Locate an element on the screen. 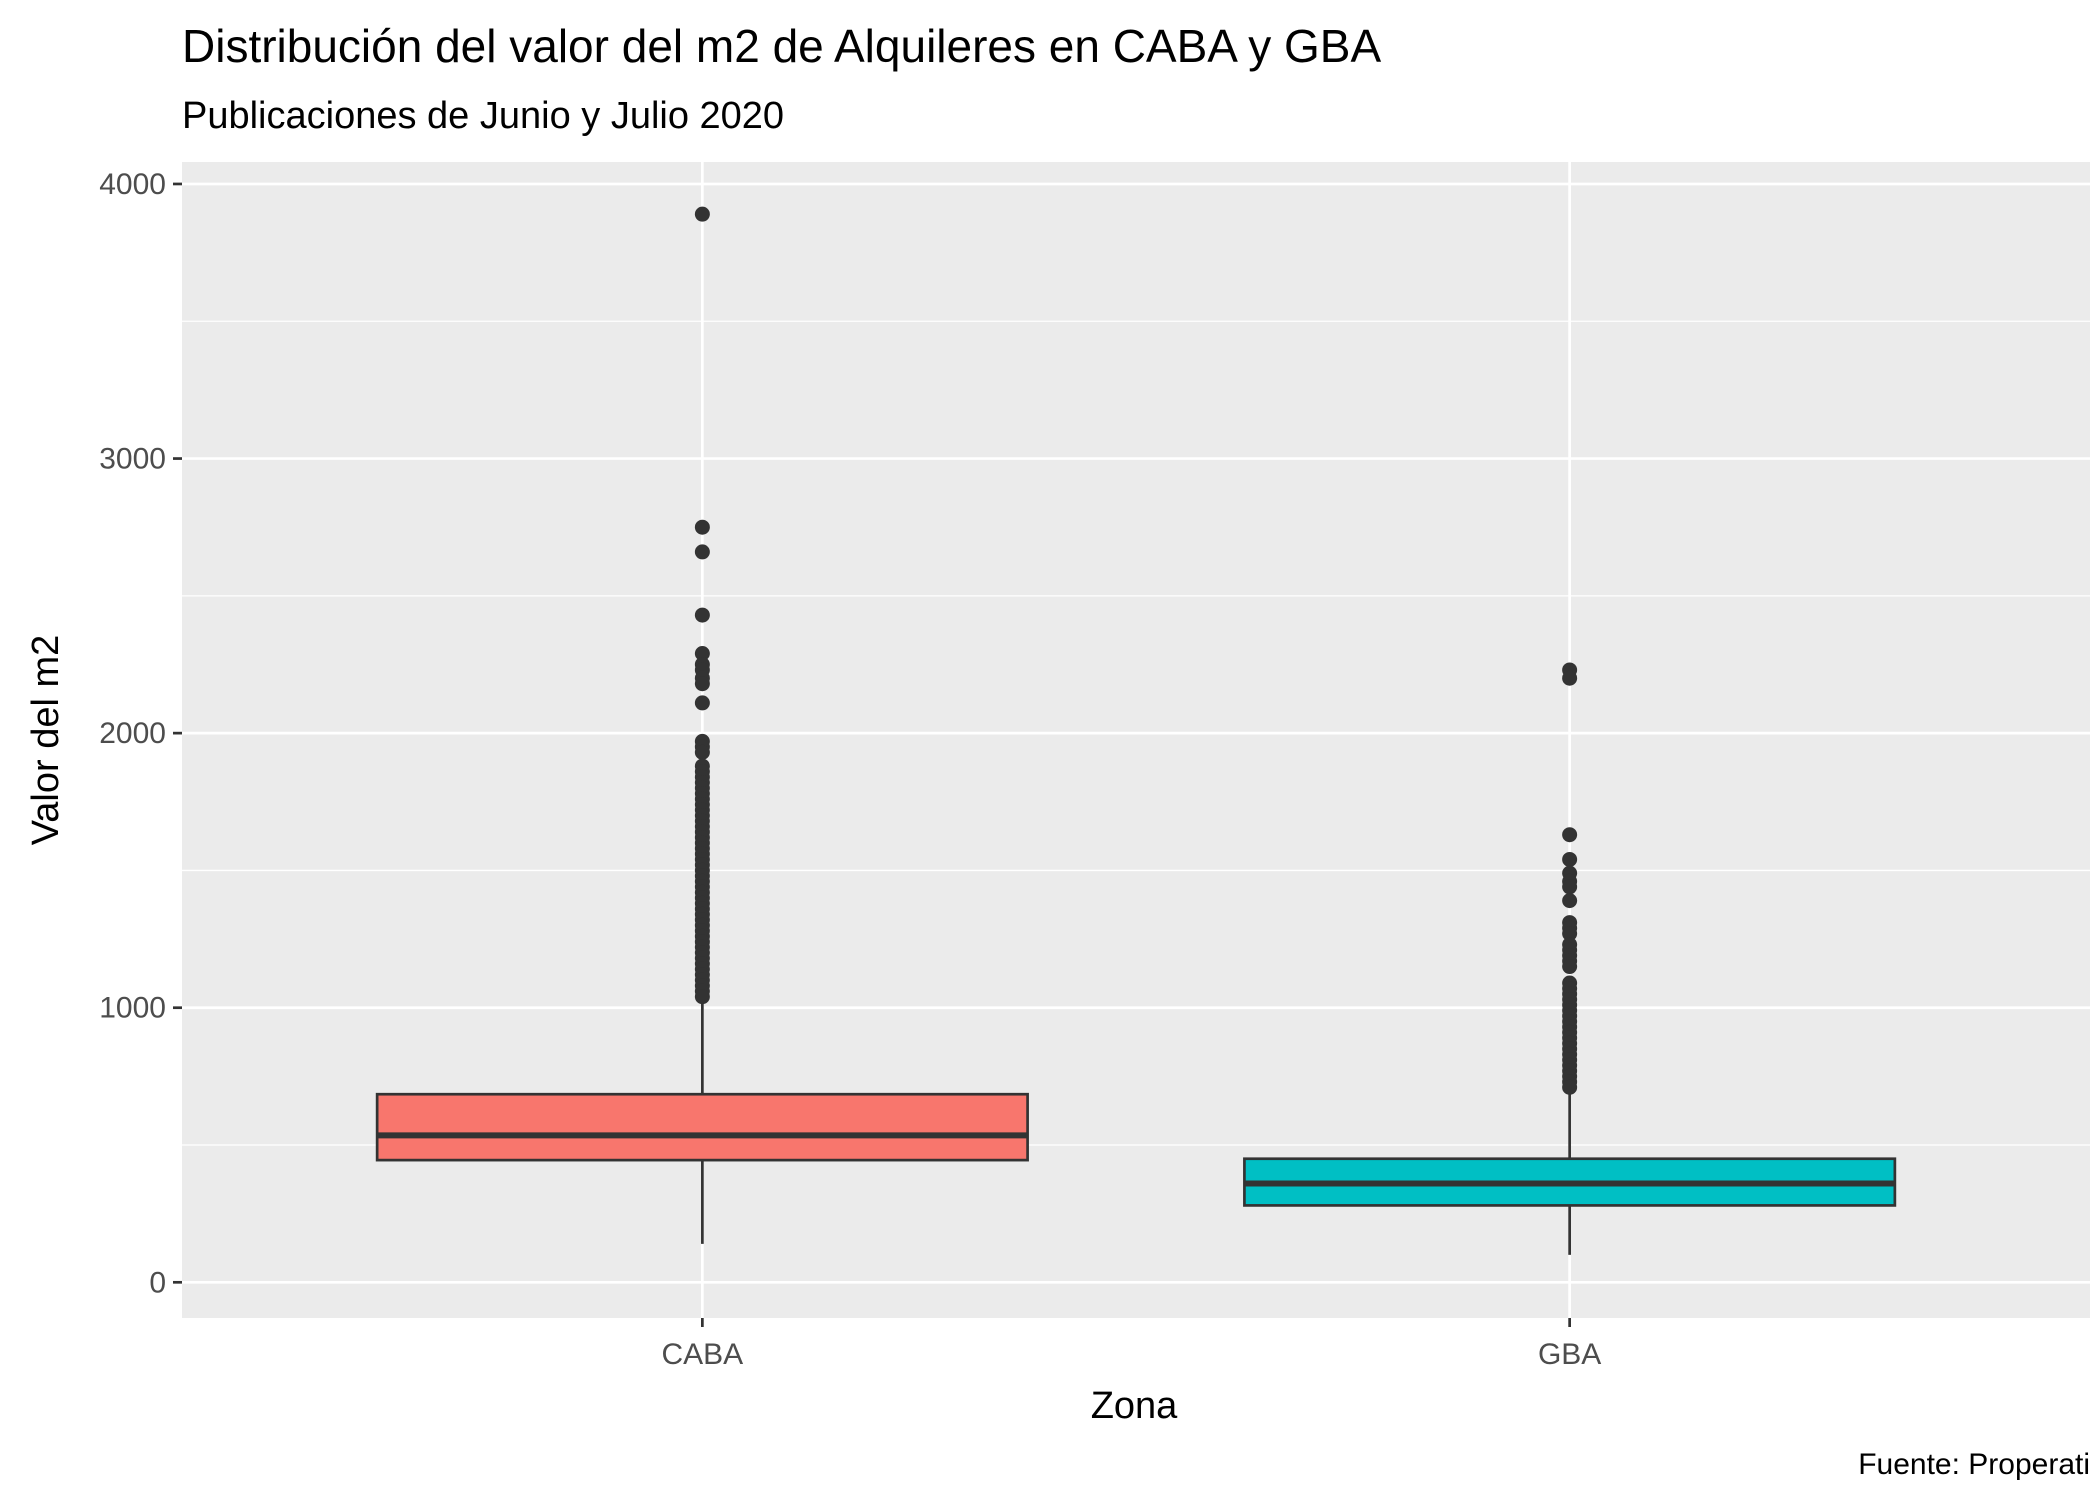  y-tick-label: 2000 is located at coordinates (132, 733).